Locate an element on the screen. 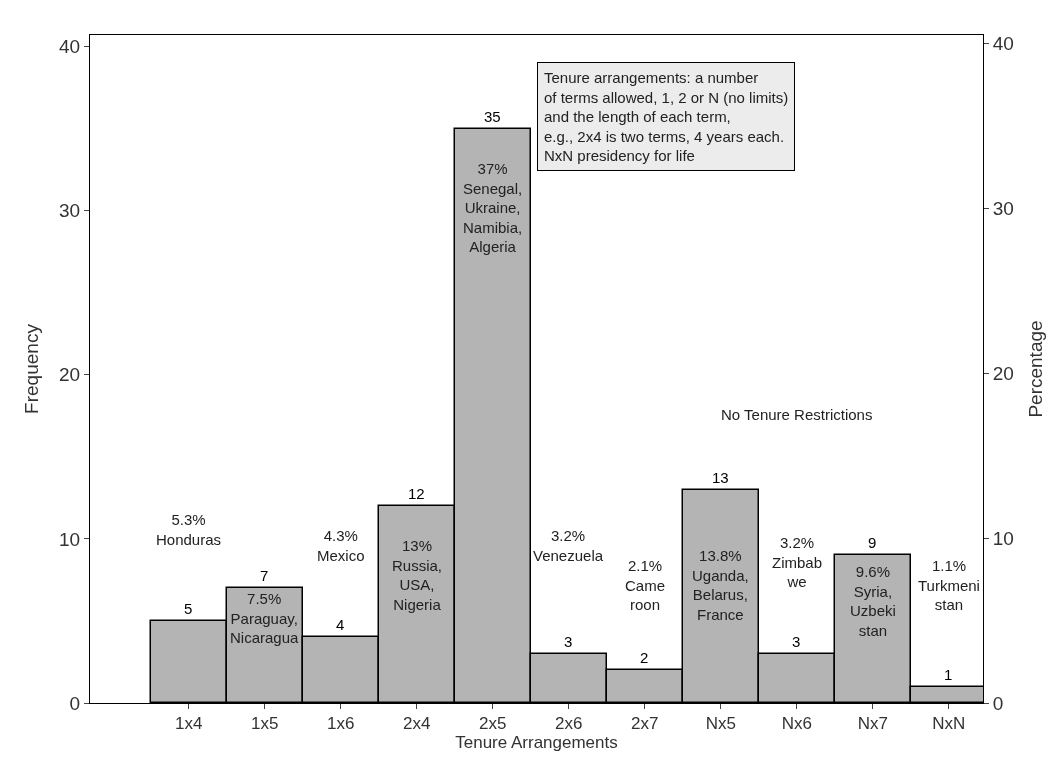 The width and height of the screenshot is (1063, 773). y2-tick-label: 40 is located at coordinates (1003, 43).